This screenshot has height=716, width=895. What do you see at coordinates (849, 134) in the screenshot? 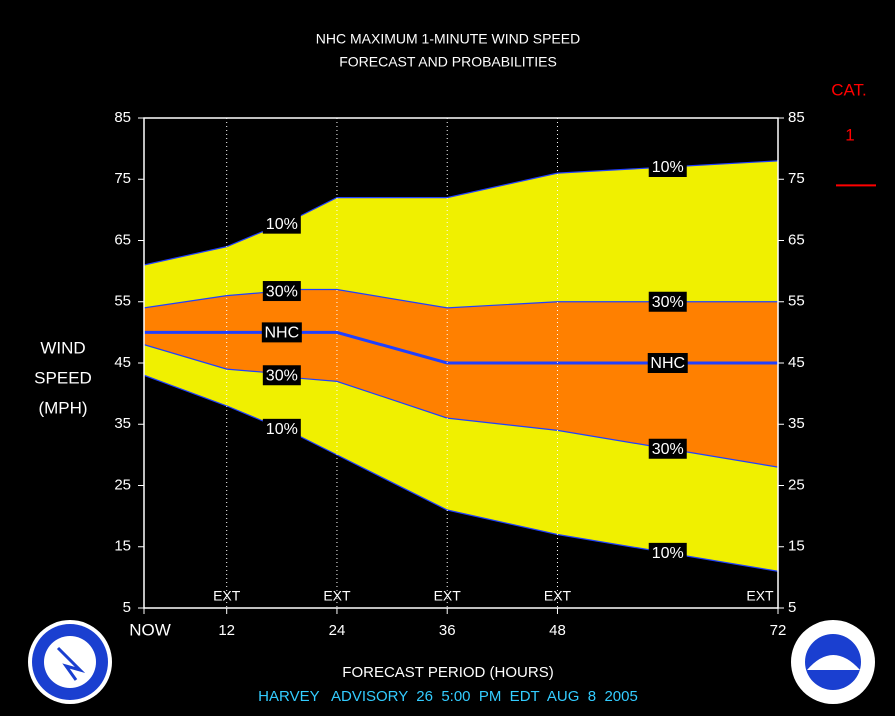
I see `category-label: 1` at bounding box center [849, 134].